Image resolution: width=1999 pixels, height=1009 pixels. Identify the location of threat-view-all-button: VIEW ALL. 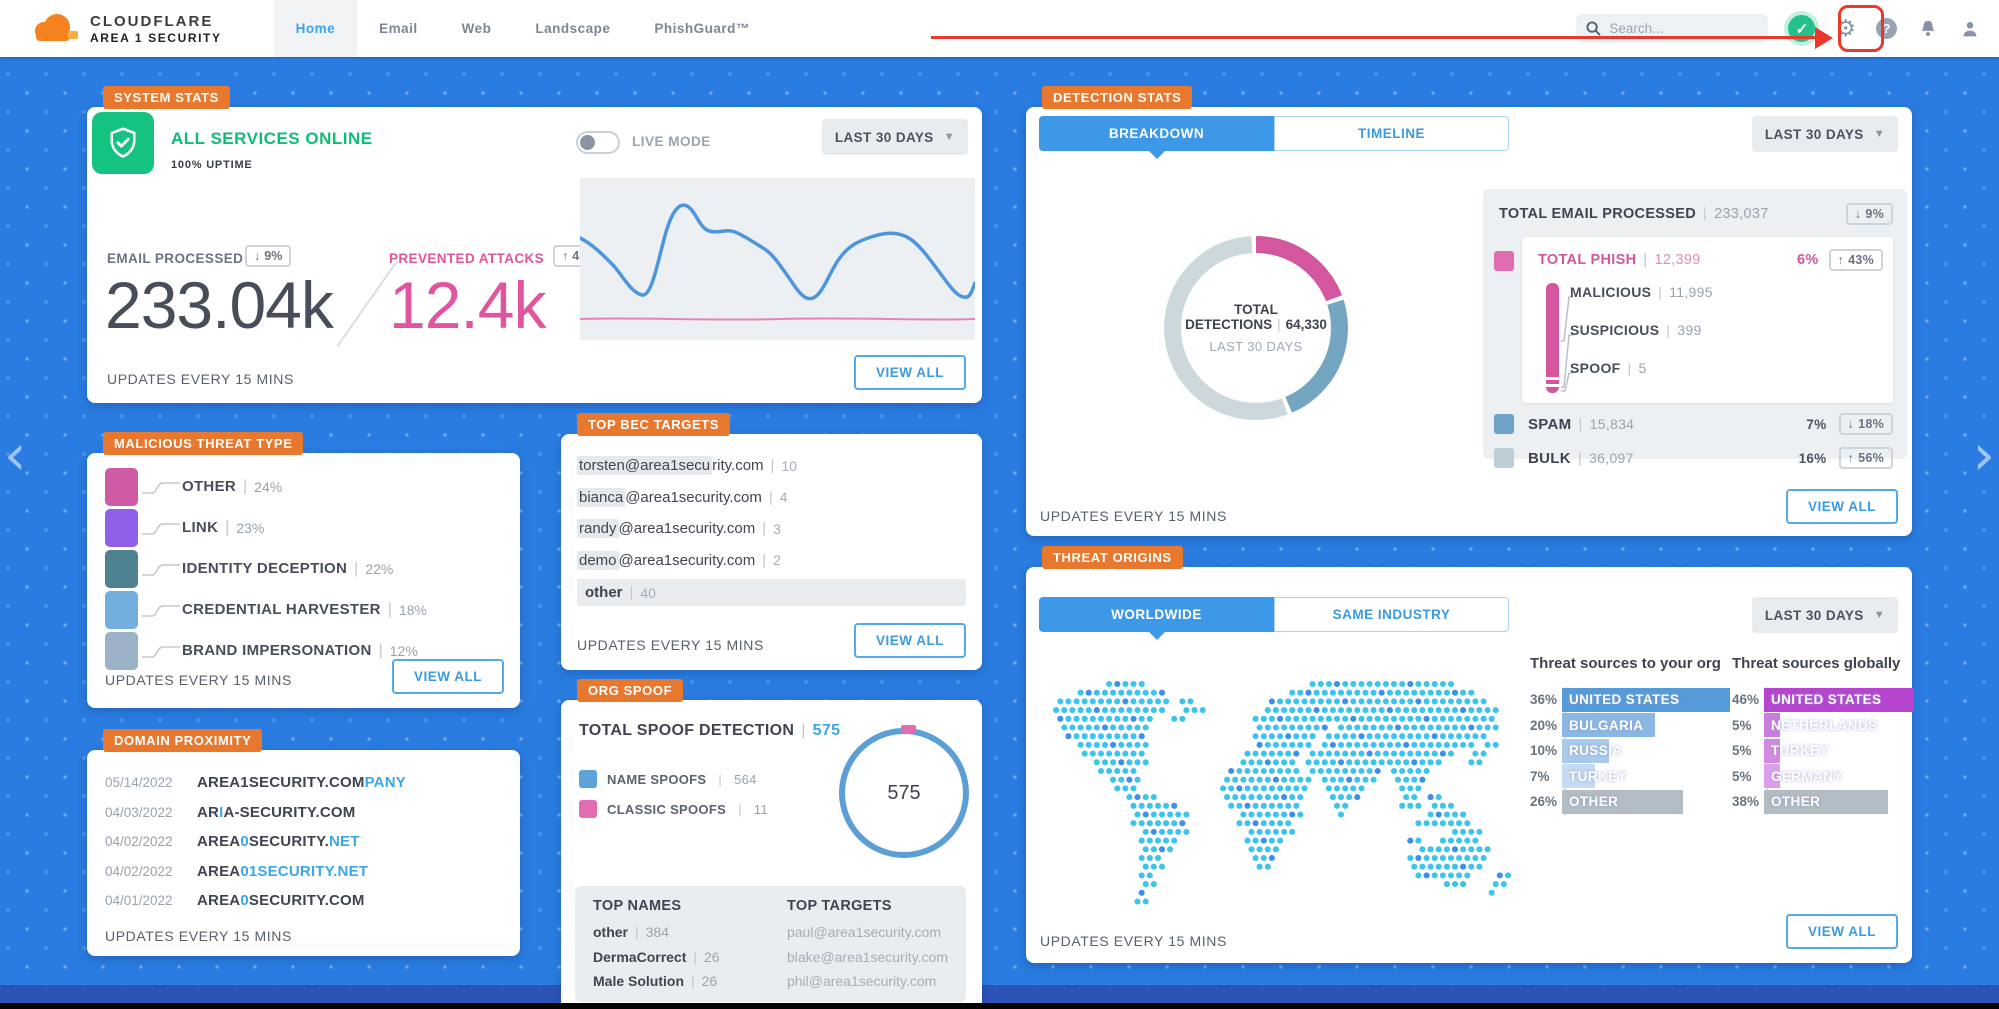
(1842, 931).